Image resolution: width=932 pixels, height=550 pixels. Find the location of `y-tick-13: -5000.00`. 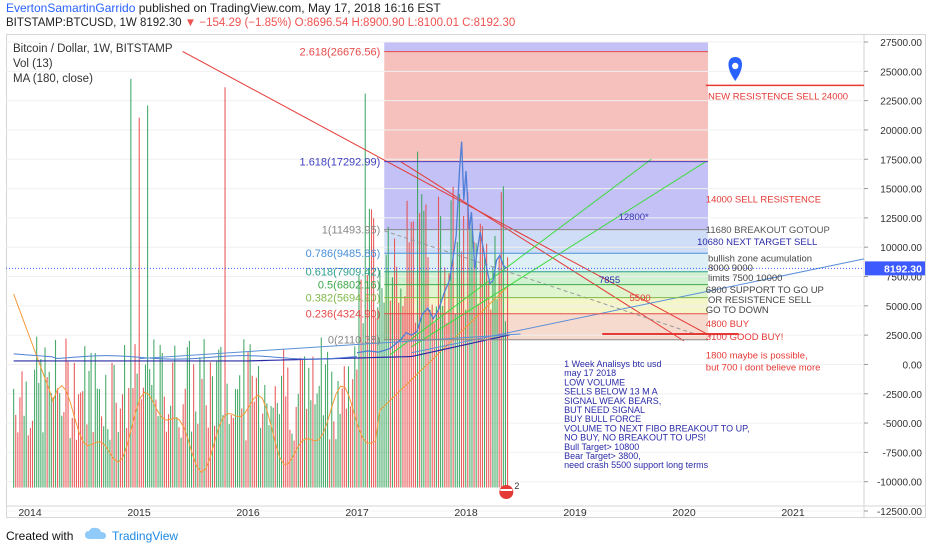

y-tick-13: -5000.00 is located at coordinates (903, 424).